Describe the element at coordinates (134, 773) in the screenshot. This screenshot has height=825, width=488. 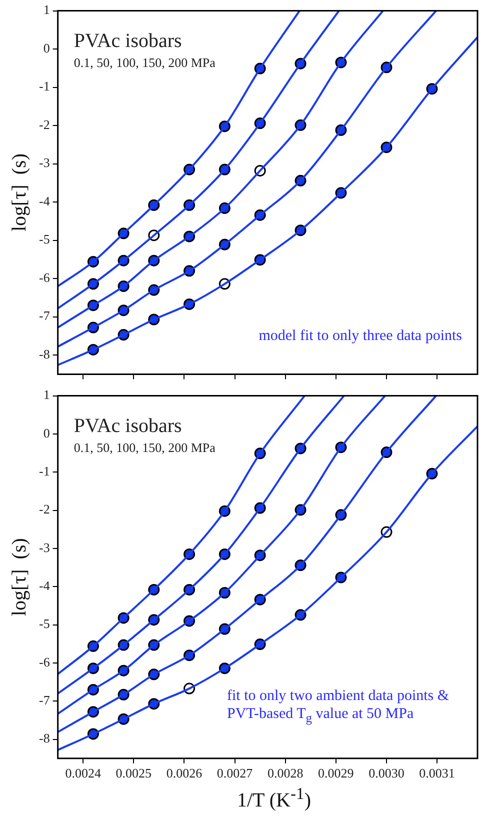
I see `x-tick-label: 0.0025` at that location.